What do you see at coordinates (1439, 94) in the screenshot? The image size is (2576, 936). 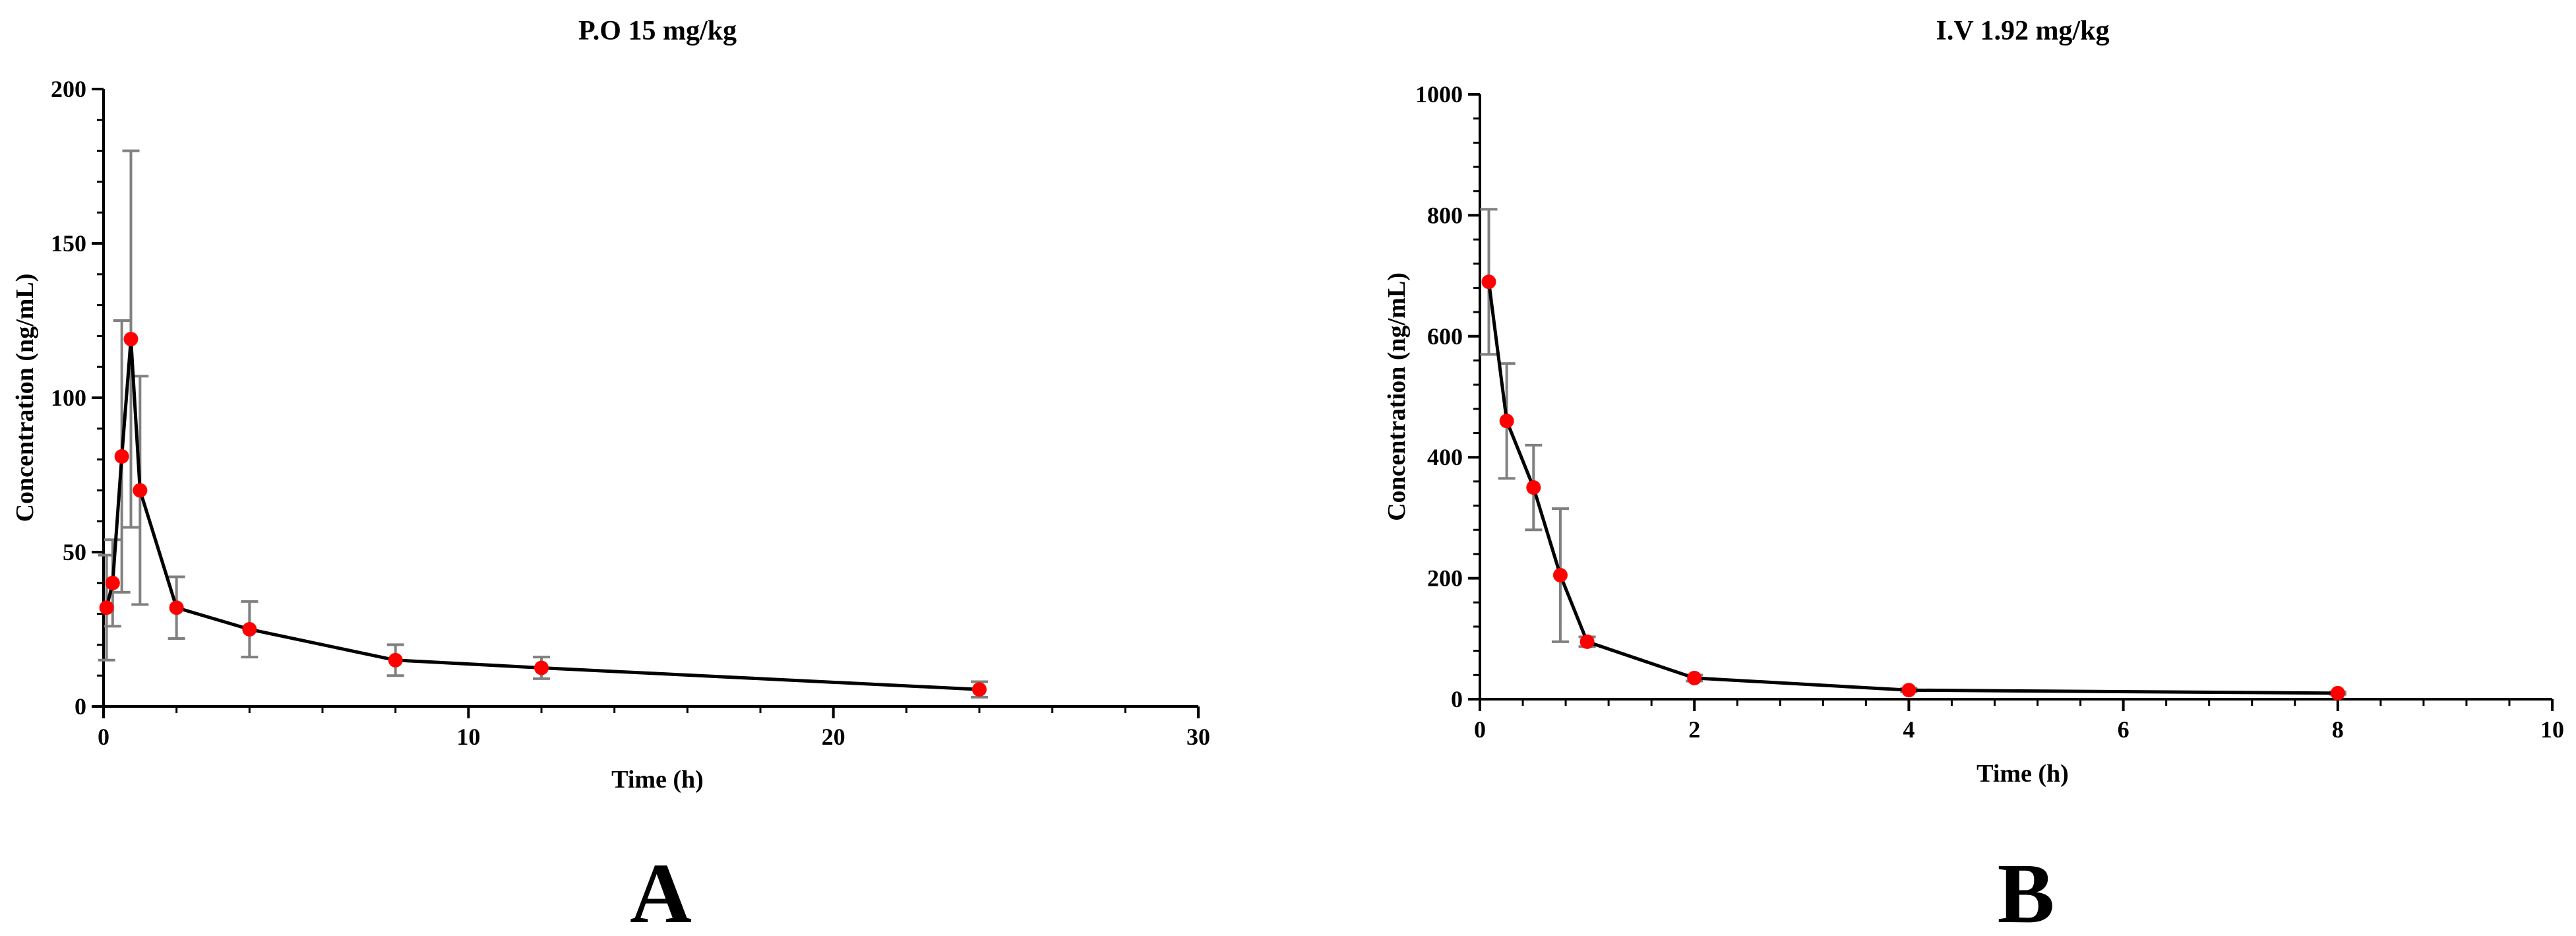 I see `y-tick-label: 1000` at bounding box center [1439, 94].